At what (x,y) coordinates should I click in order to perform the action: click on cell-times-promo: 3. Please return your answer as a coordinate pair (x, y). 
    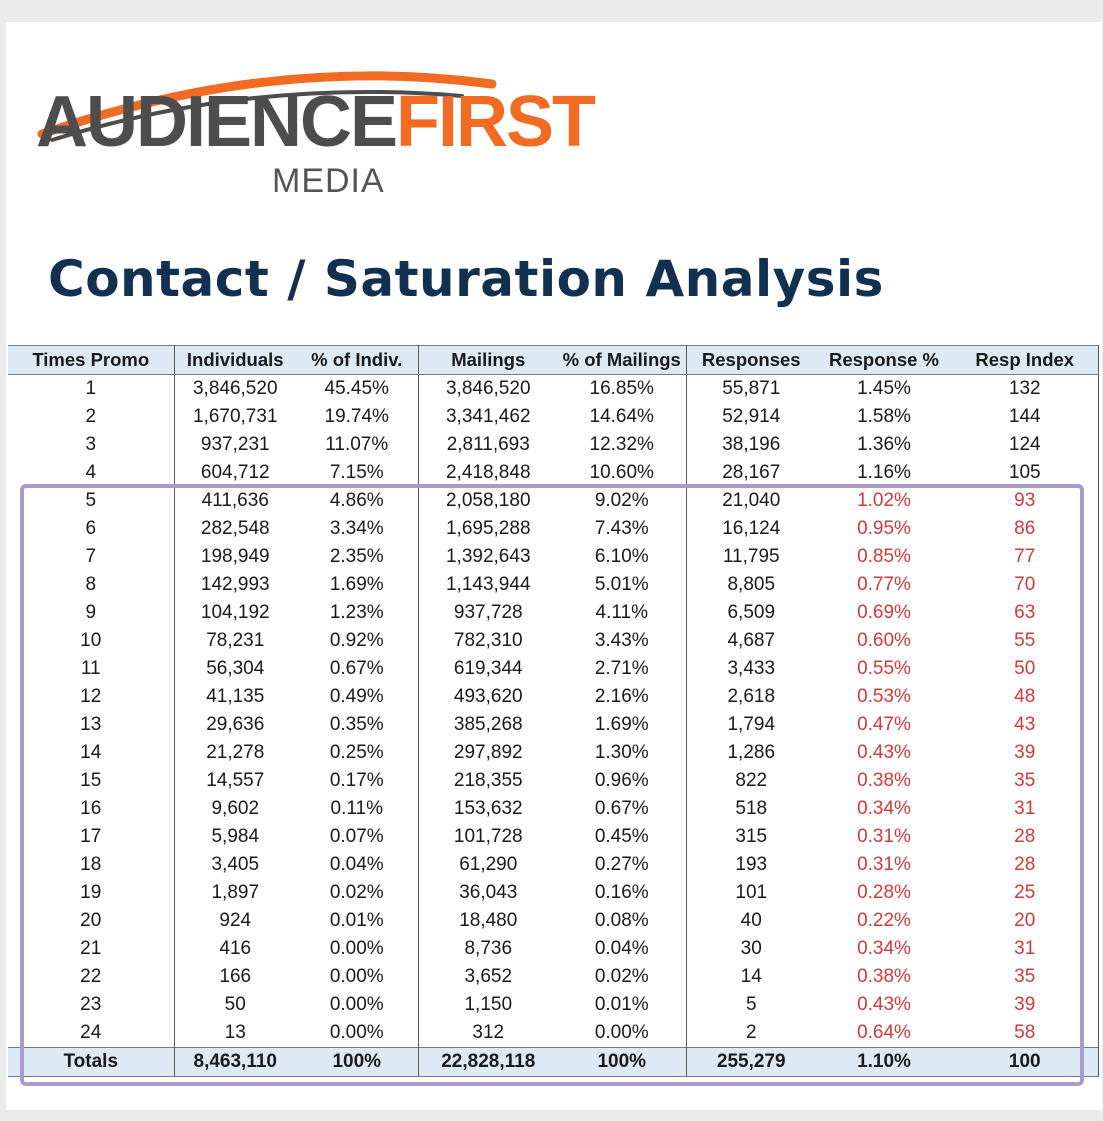
    Looking at the image, I should click on (91, 445).